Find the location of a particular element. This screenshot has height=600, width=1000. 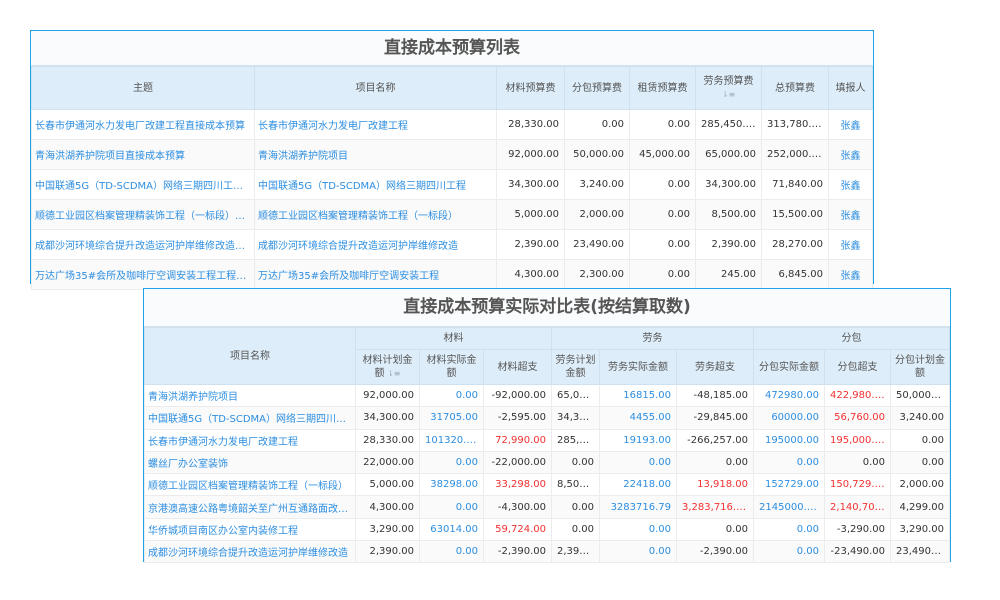

labor-overspend: -2,390.00 is located at coordinates (715, 552).